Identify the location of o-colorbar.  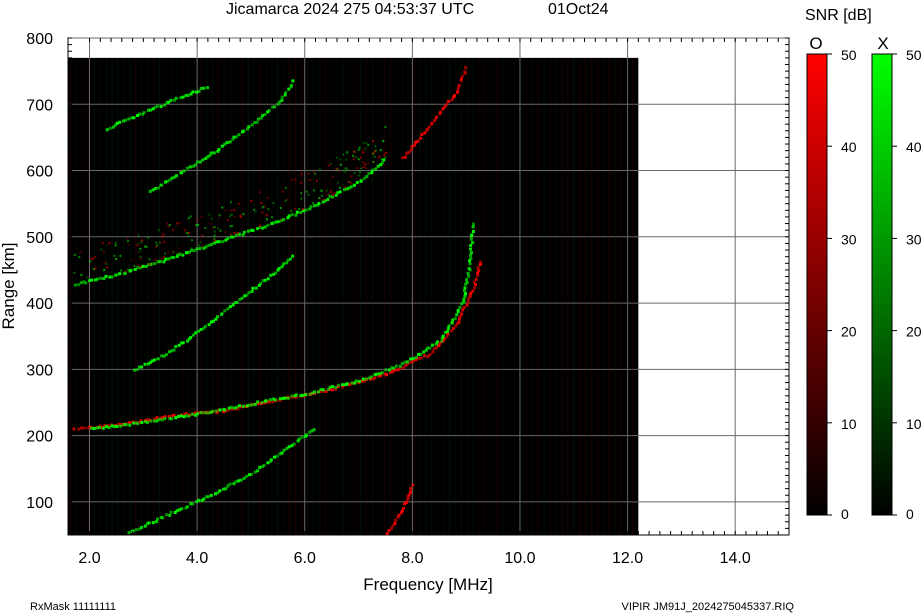
(817, 284).